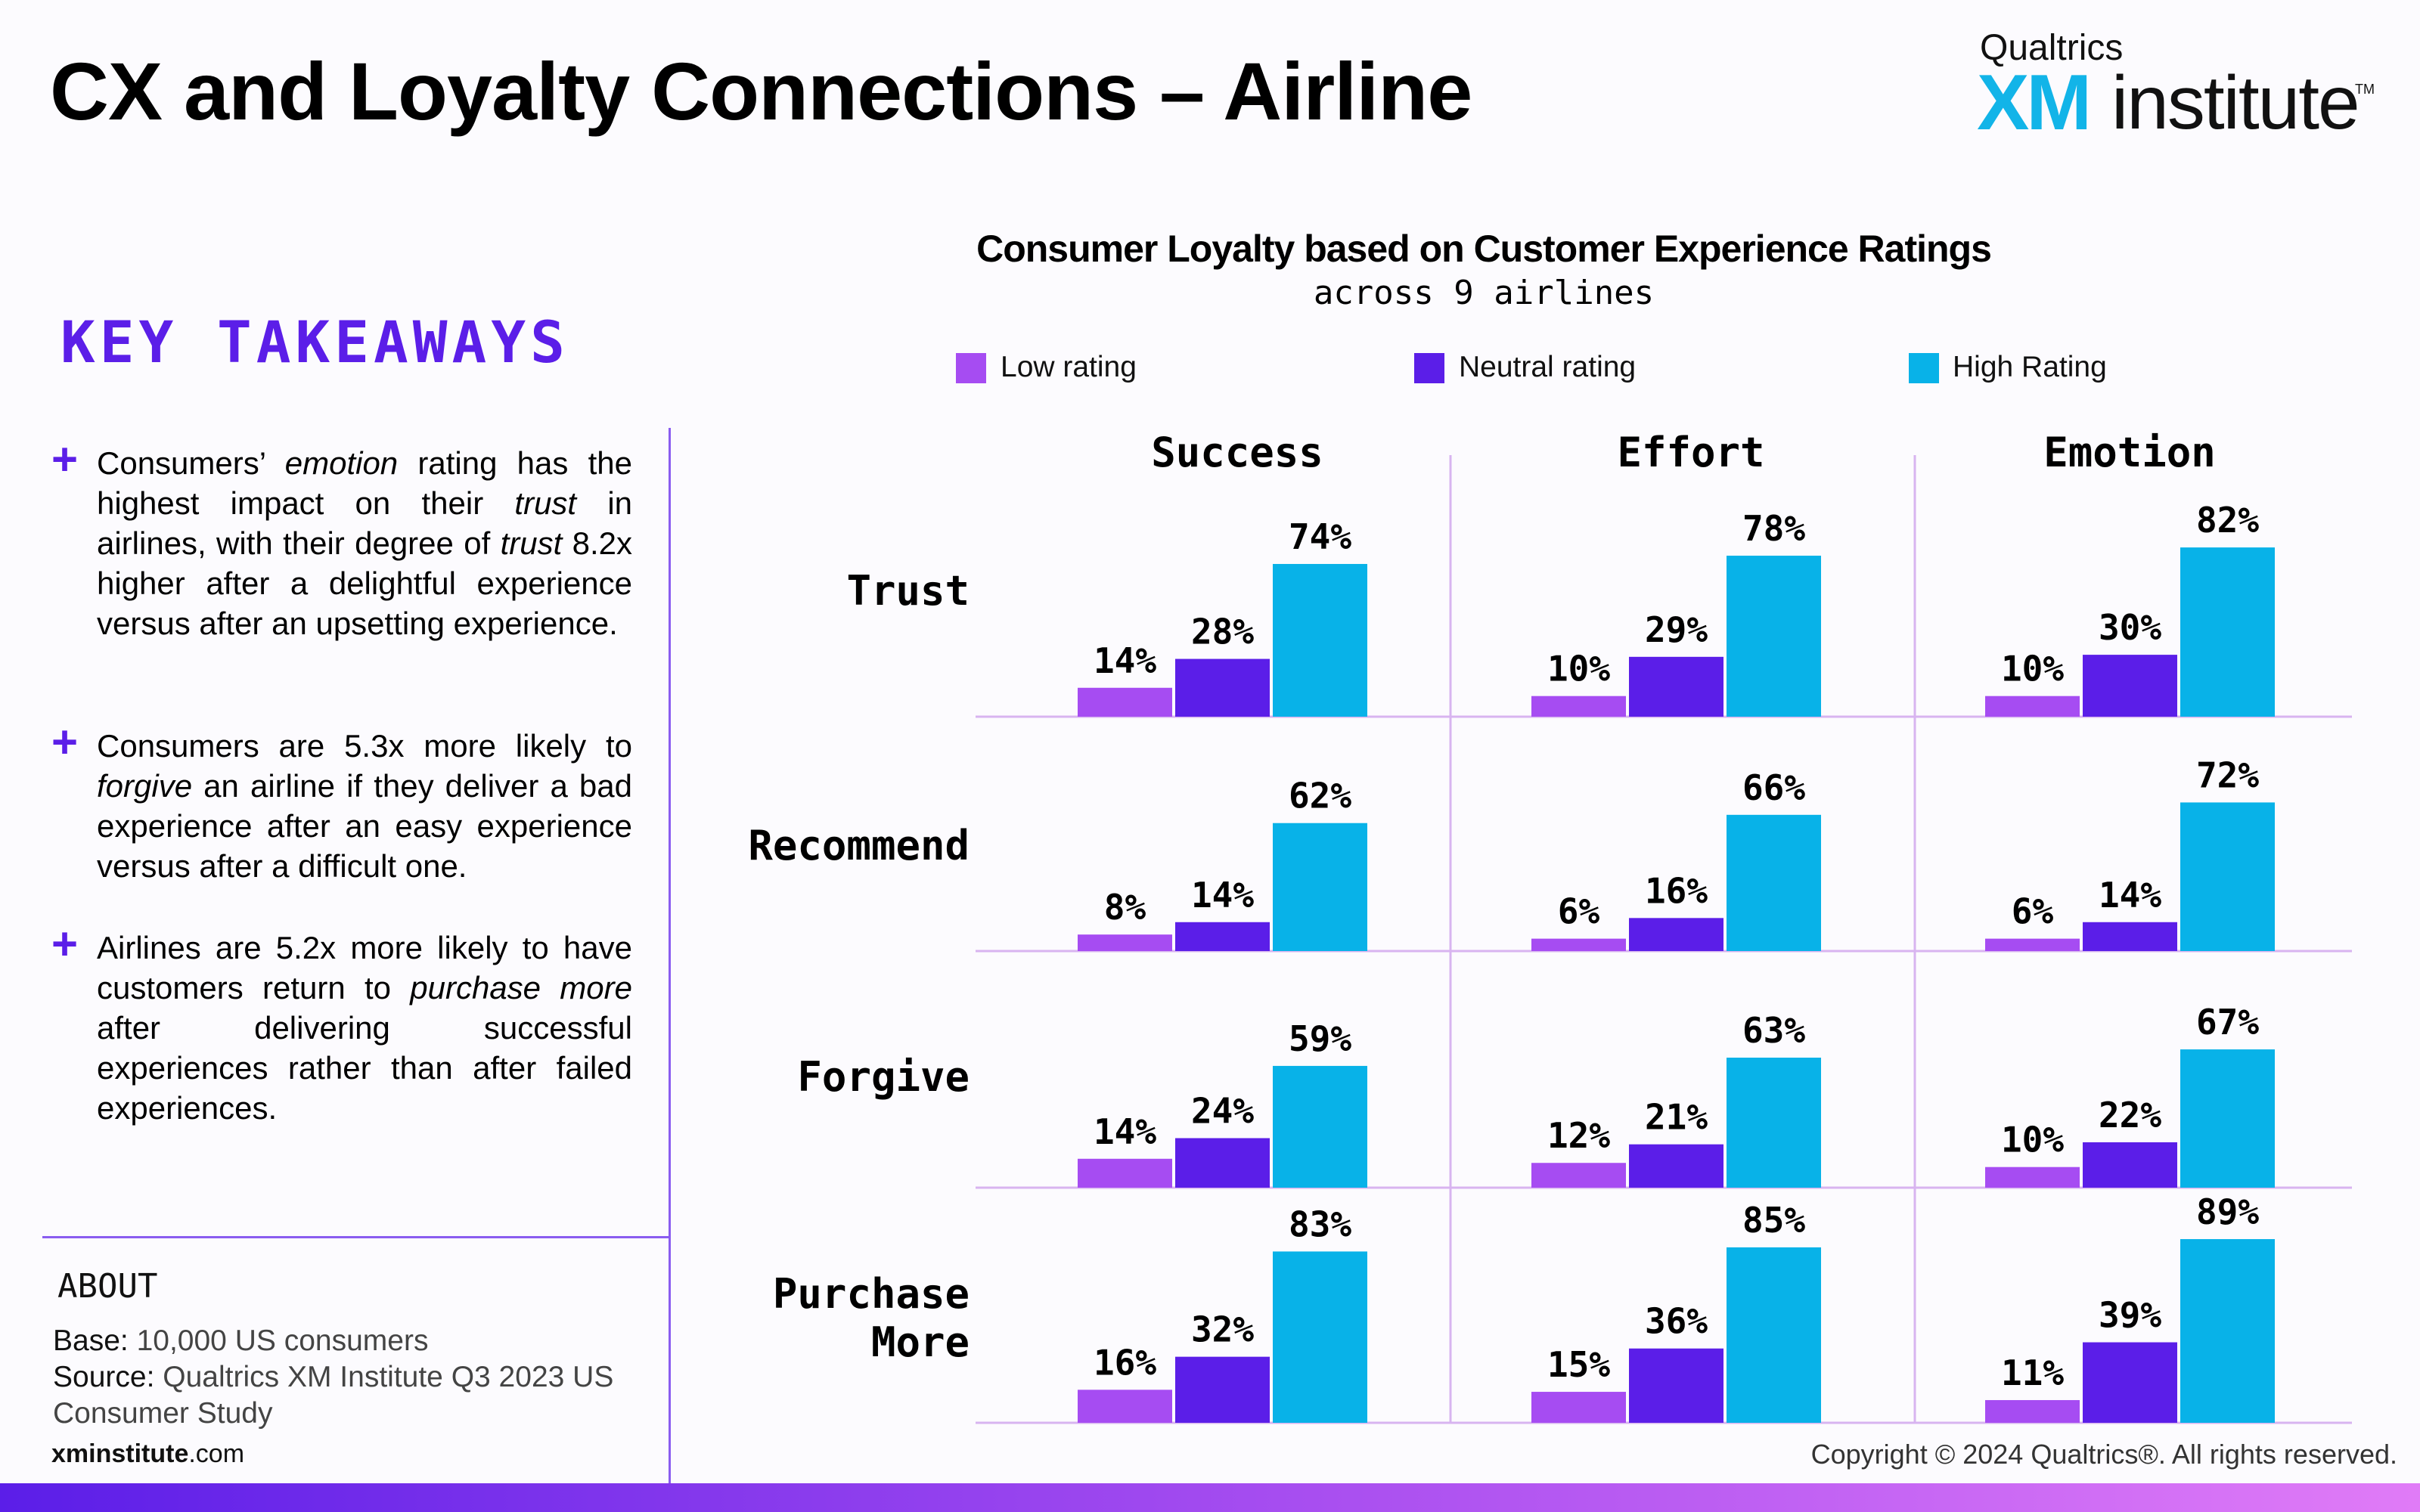 The height and width of the screenshot is (1512, 2420). Describe the element at coordinates (1578, 1364) in the screenshot. I see `data-label: 15%` at that location.